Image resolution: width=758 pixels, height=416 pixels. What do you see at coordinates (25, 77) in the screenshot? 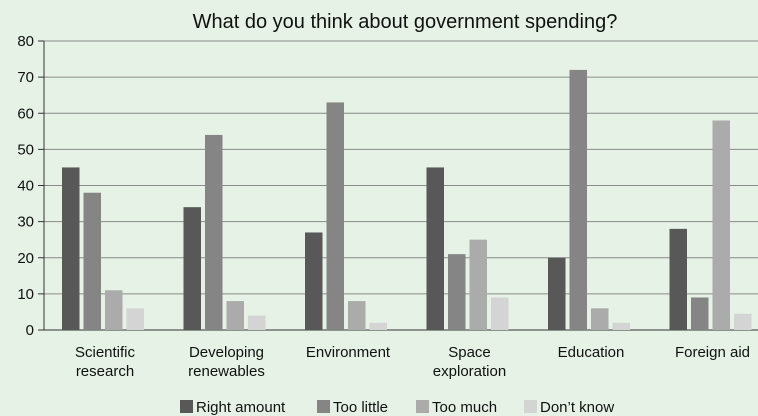
I see `y-tick-label: 70` at bounding box center [25, 77].